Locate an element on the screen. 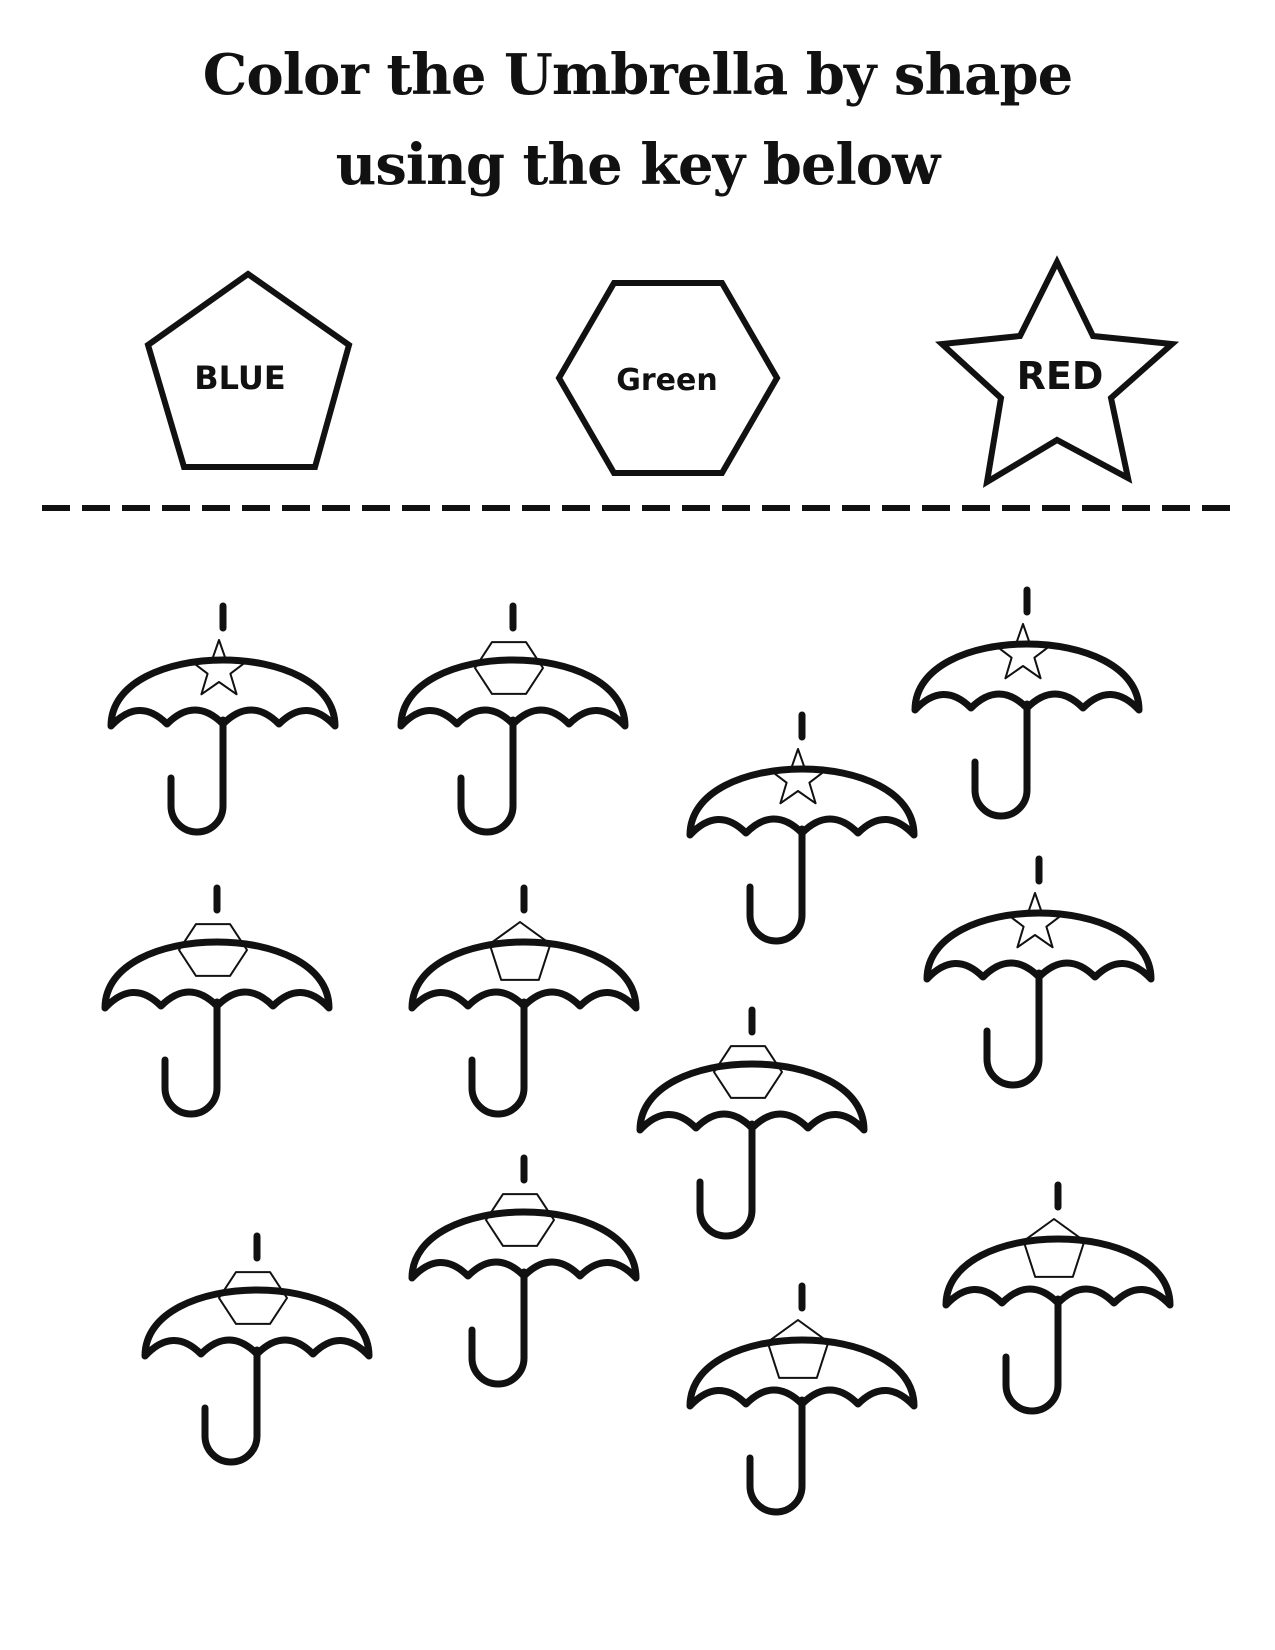 The height and width of the screenshot is (1650, 1275). key-star: RED is located at coordinates (1057, 371).